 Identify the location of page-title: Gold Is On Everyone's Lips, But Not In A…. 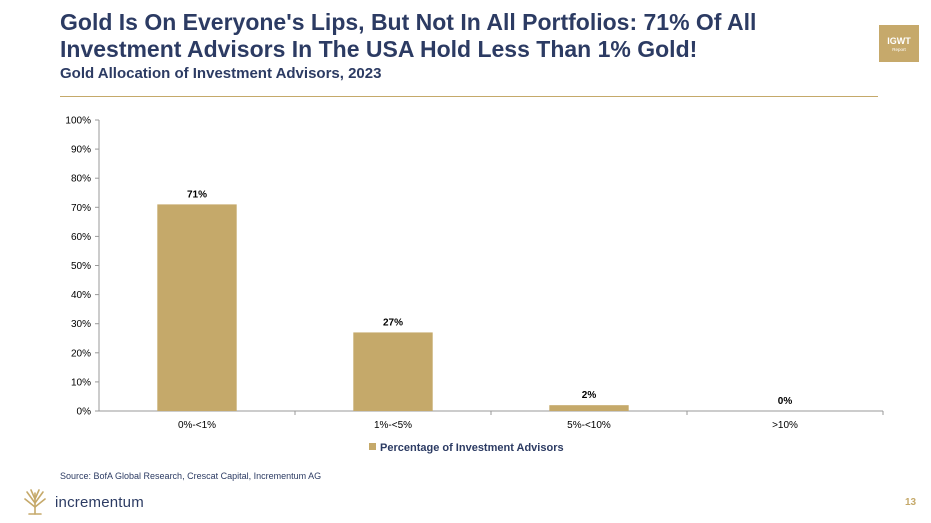
(408, 35).